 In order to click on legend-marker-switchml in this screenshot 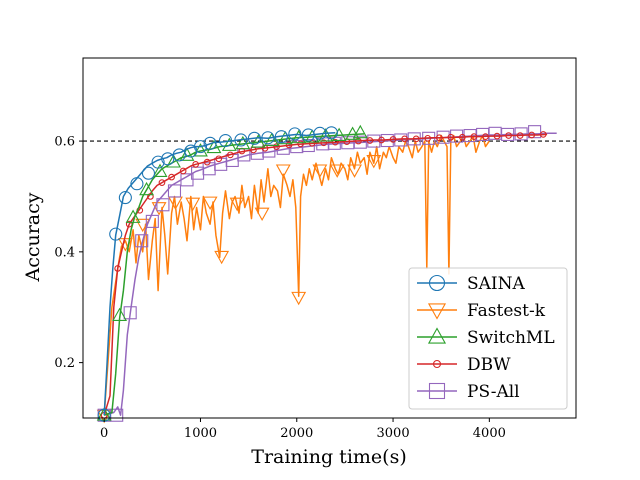, I will do `click(437, 335)`.